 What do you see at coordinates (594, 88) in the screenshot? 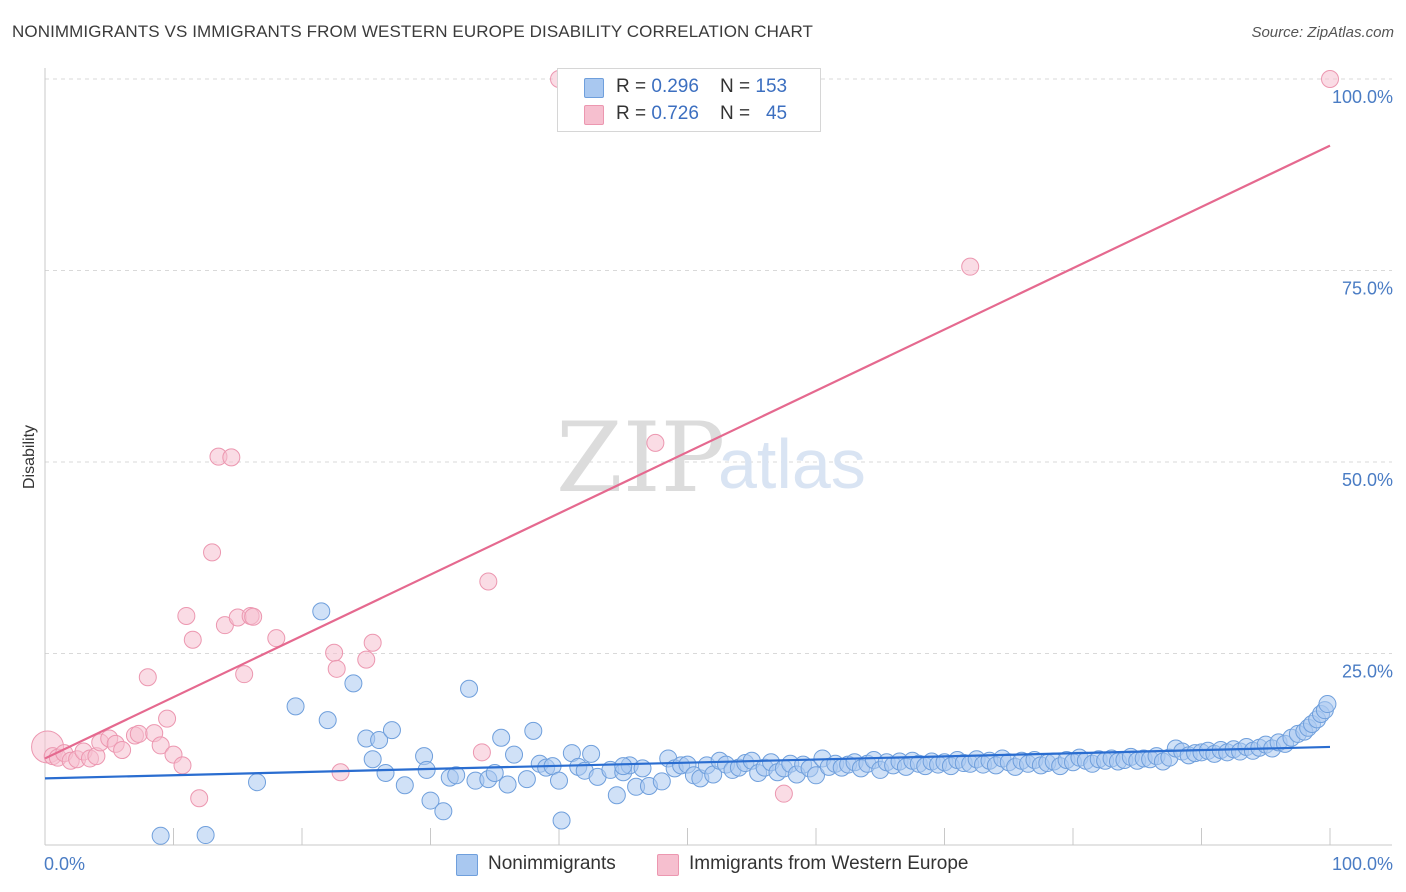
I see `legend-swatch-blue` at bounding box center [594, 88].